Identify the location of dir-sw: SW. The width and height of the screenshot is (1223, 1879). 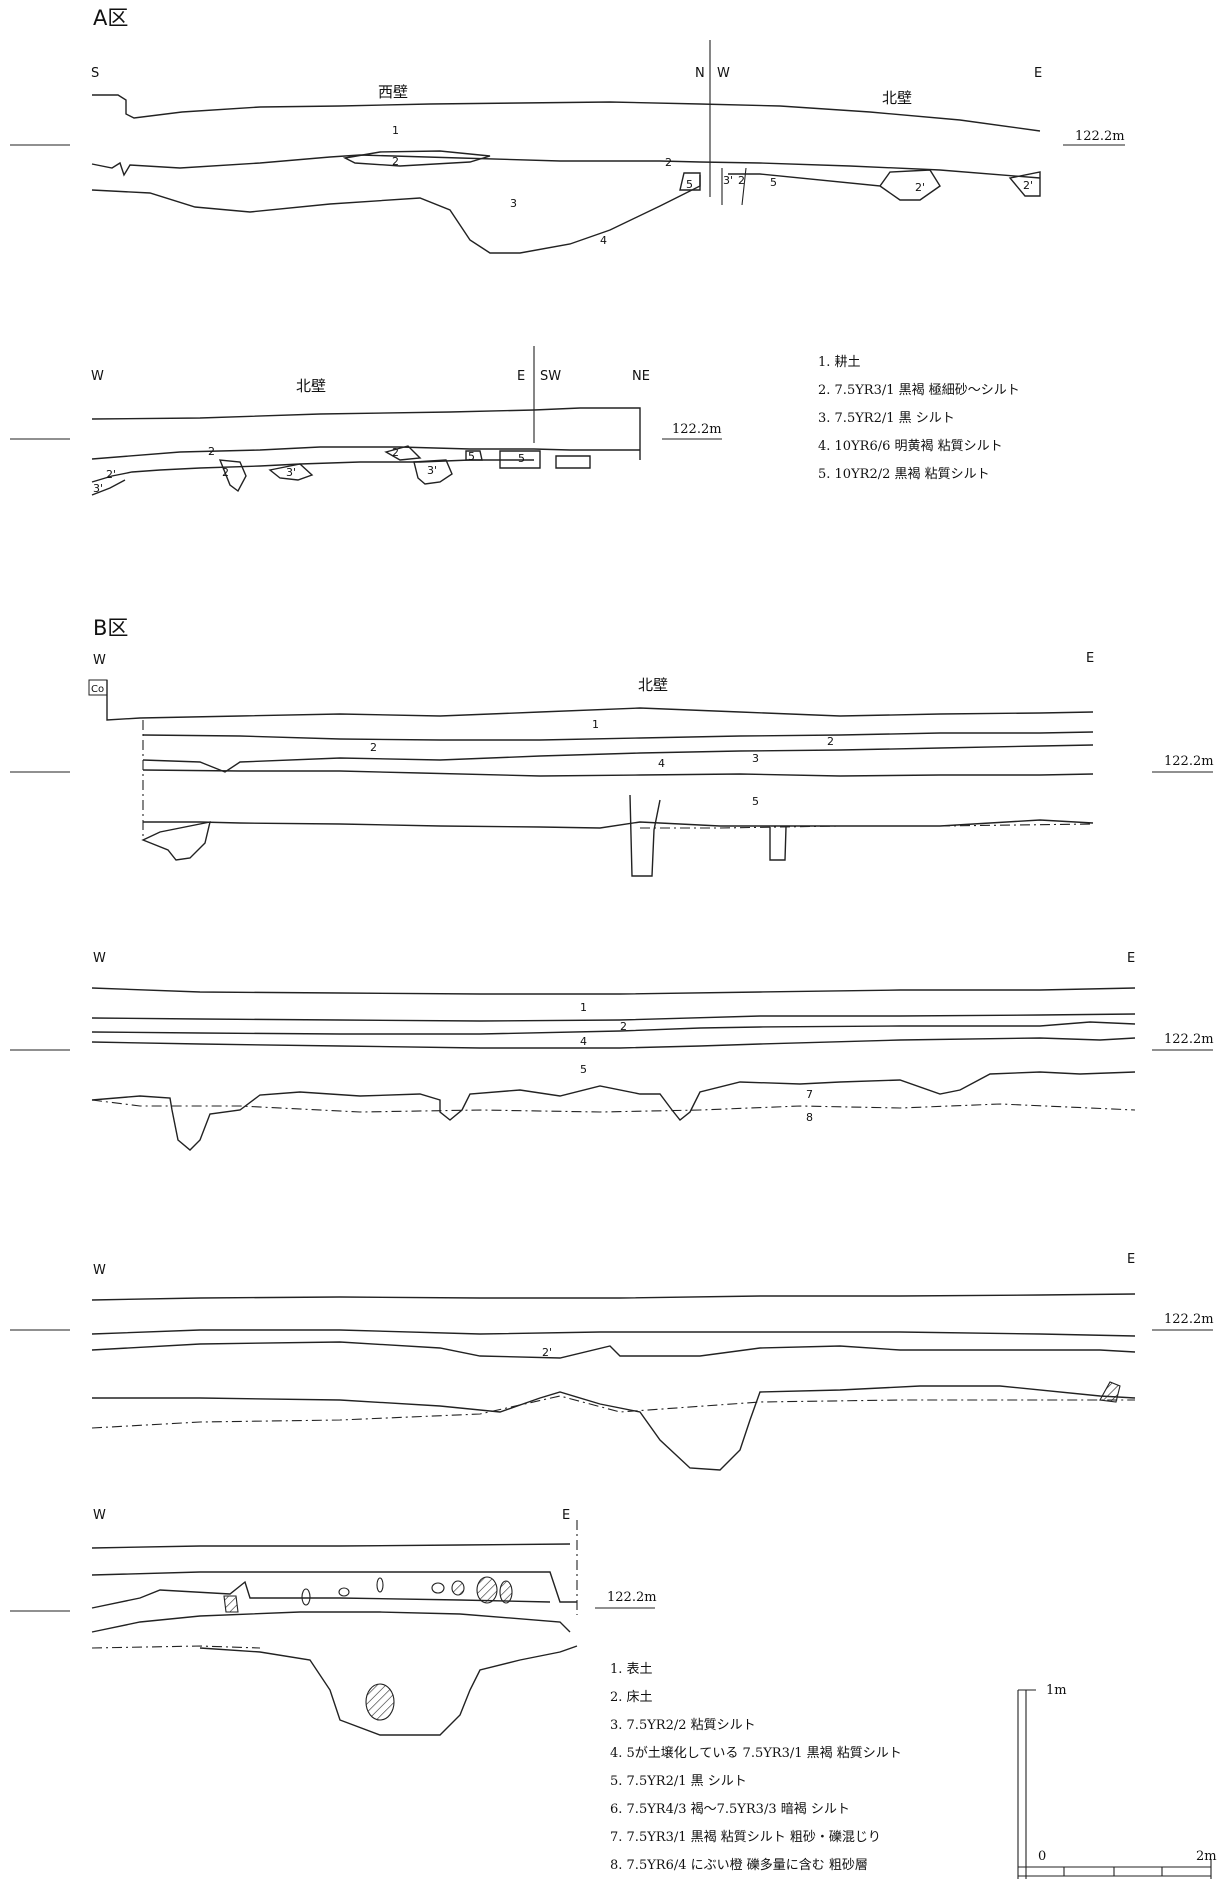
(550, 376).